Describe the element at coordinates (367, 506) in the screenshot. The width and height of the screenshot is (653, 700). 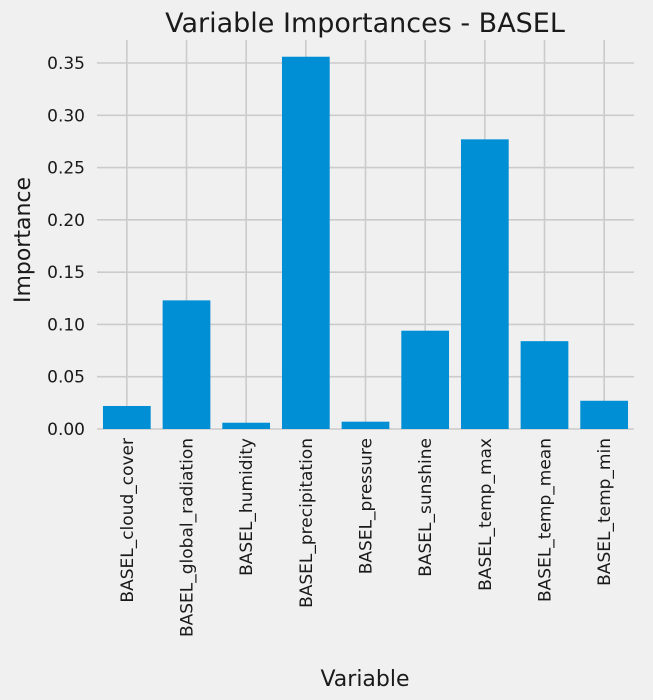
I see `x-tick-label: BASEL_pressure` at that location.